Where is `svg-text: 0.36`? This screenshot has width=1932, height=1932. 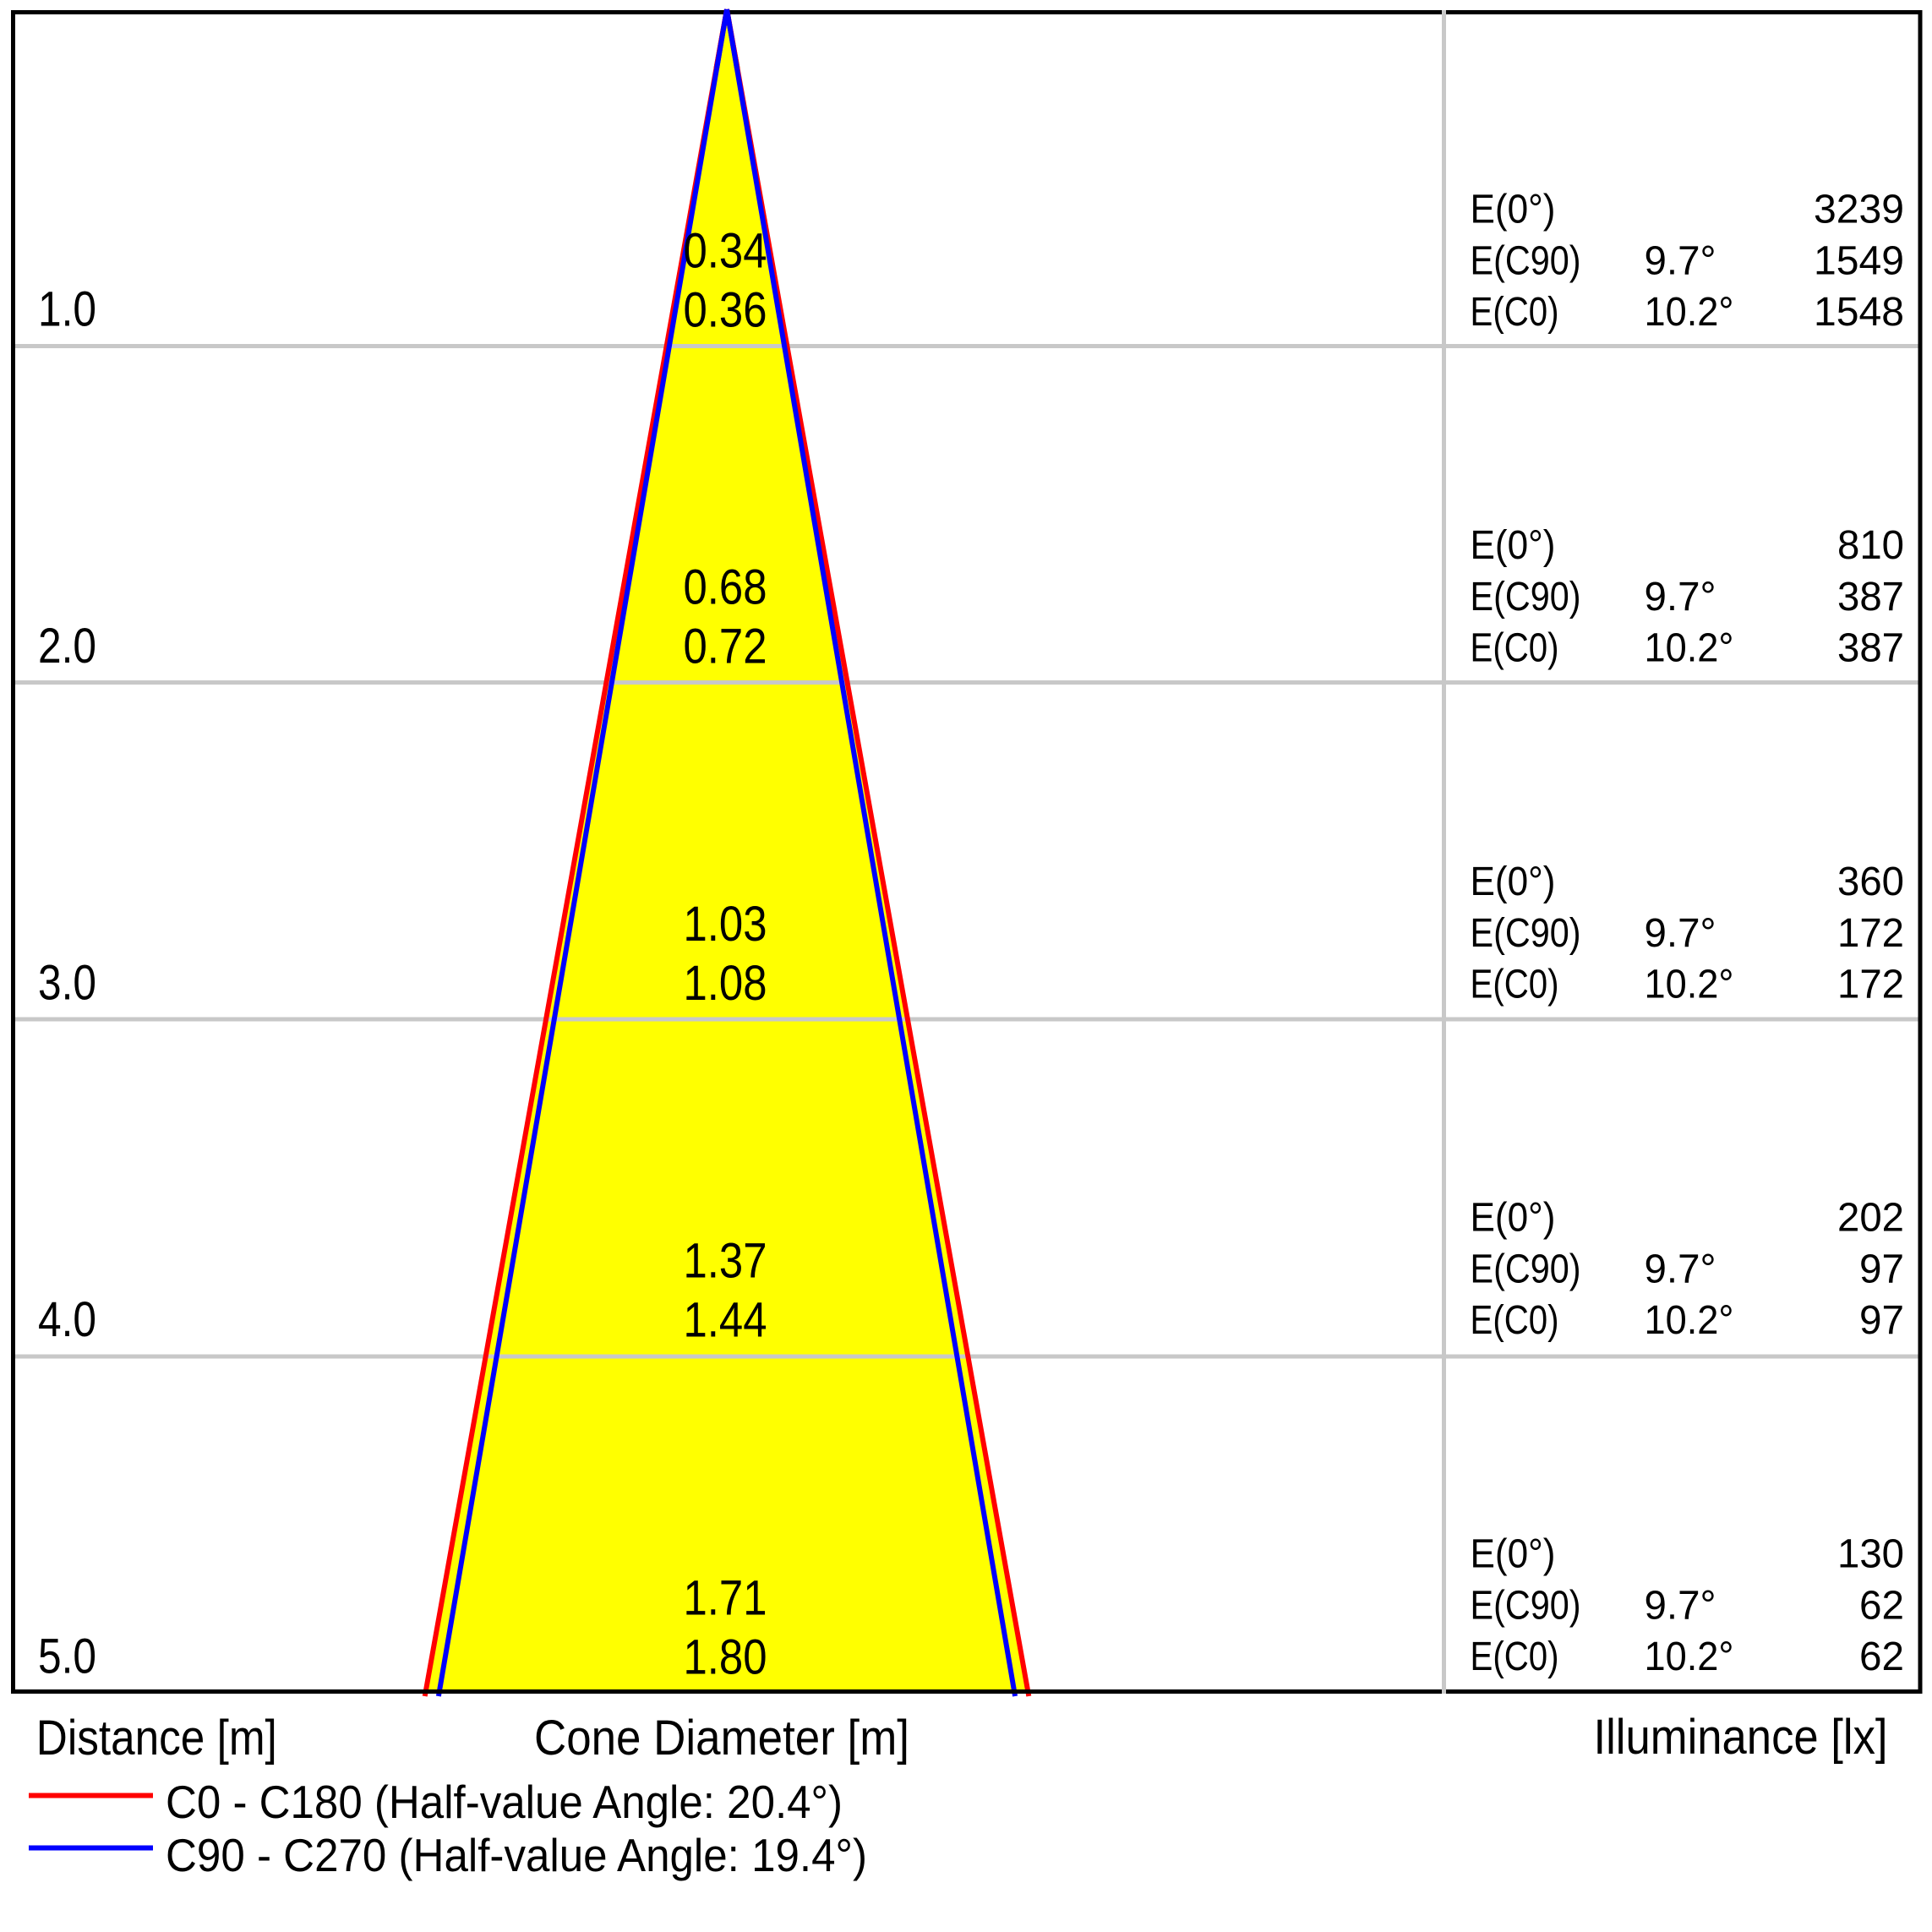 svg-text: 0.36 is located at coordinates (725, 310).